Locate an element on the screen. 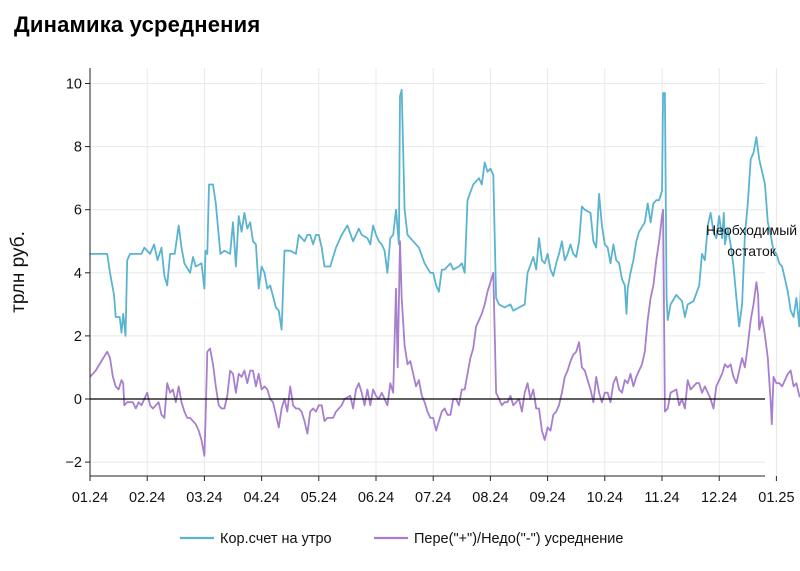 The image size is (800, 571). x-tick-label: 06.24 is located at coordinates (376, 498).